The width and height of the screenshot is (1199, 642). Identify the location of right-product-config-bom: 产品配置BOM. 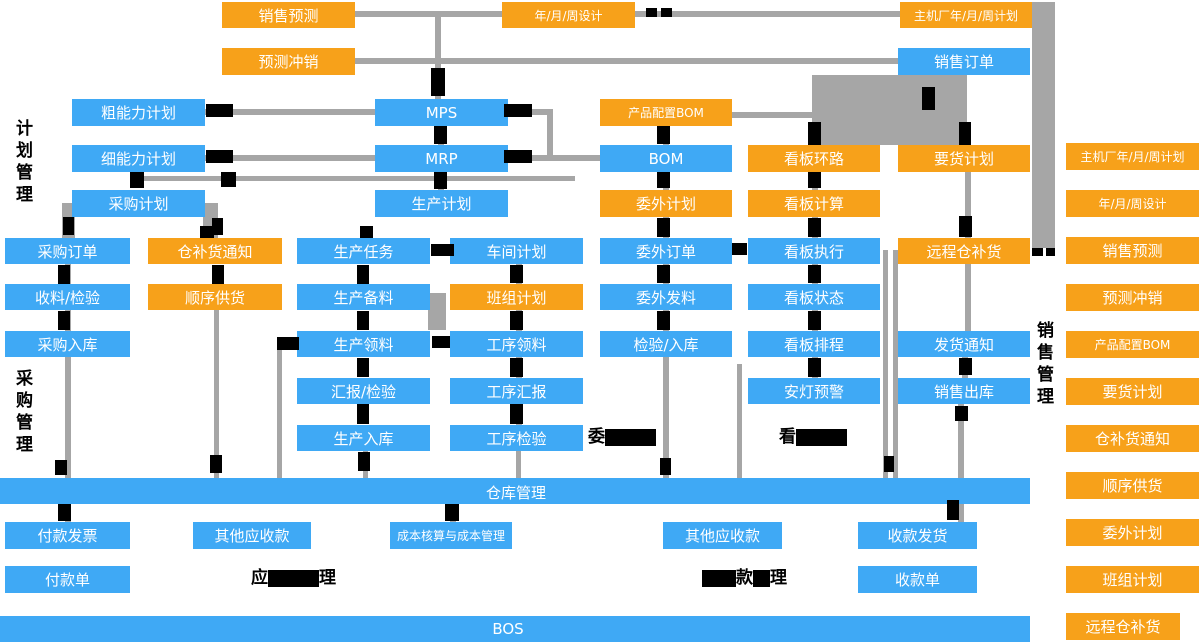
(1132, 344).